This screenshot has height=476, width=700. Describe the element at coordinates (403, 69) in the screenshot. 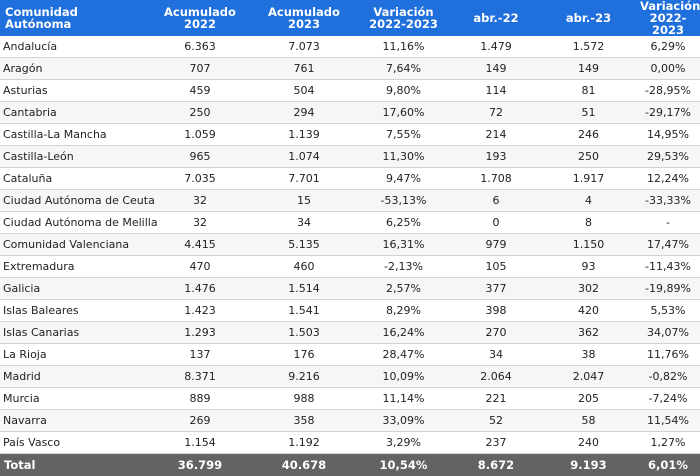

I see `value-cell: 7,64%` at that location.